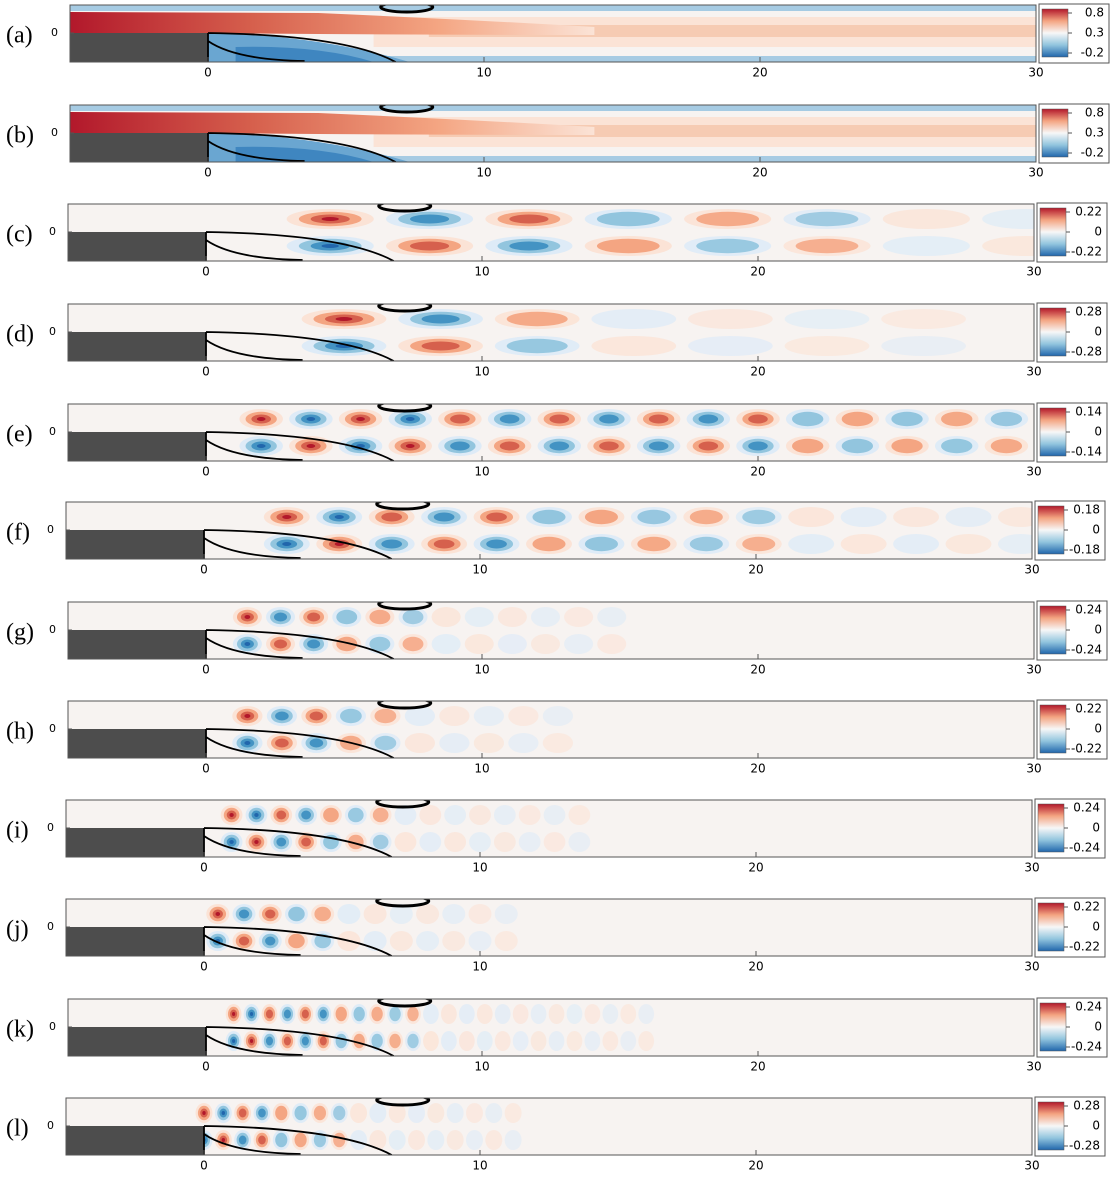  I want to click on panel: (k) 0 0 10 20 30 0.24 0 -0.24, so click(557, 1035).